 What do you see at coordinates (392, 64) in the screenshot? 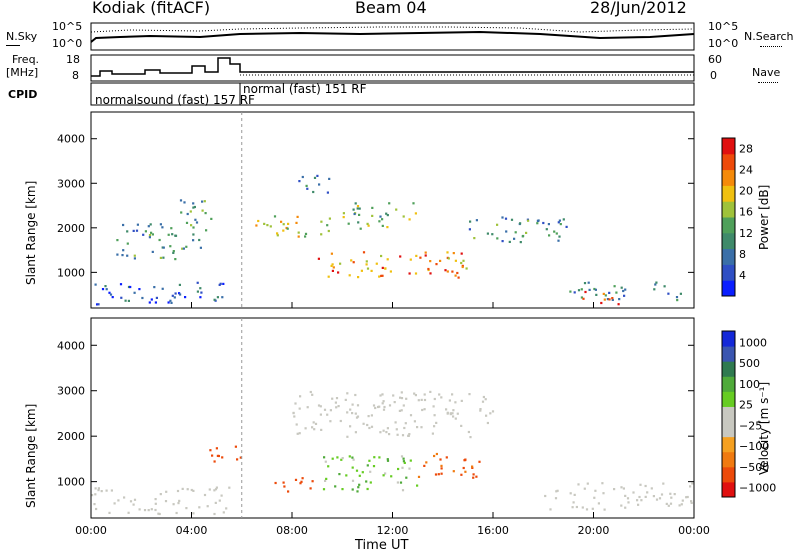
I see `strip-plots` at bounding box center [392, 64].